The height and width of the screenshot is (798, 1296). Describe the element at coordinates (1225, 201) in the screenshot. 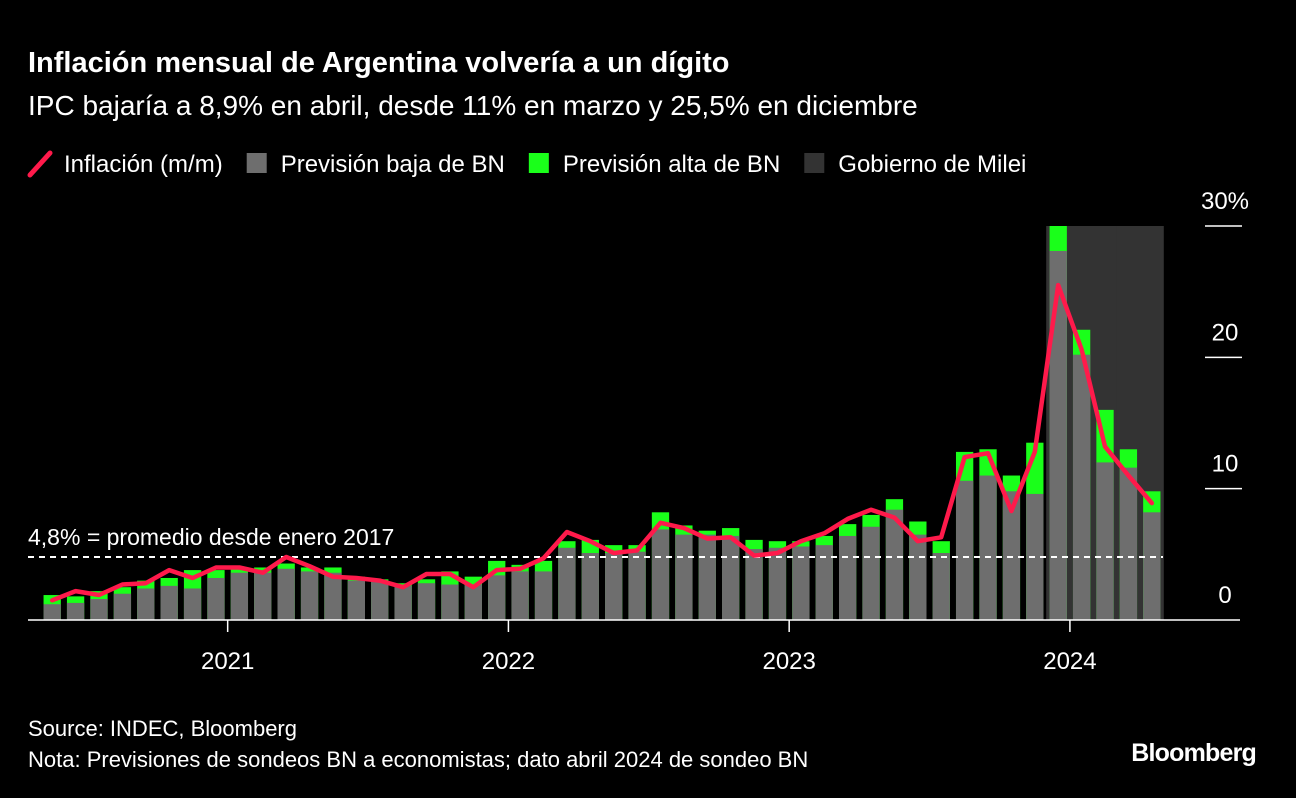

I see `y-tick-label: 30%` at that location.